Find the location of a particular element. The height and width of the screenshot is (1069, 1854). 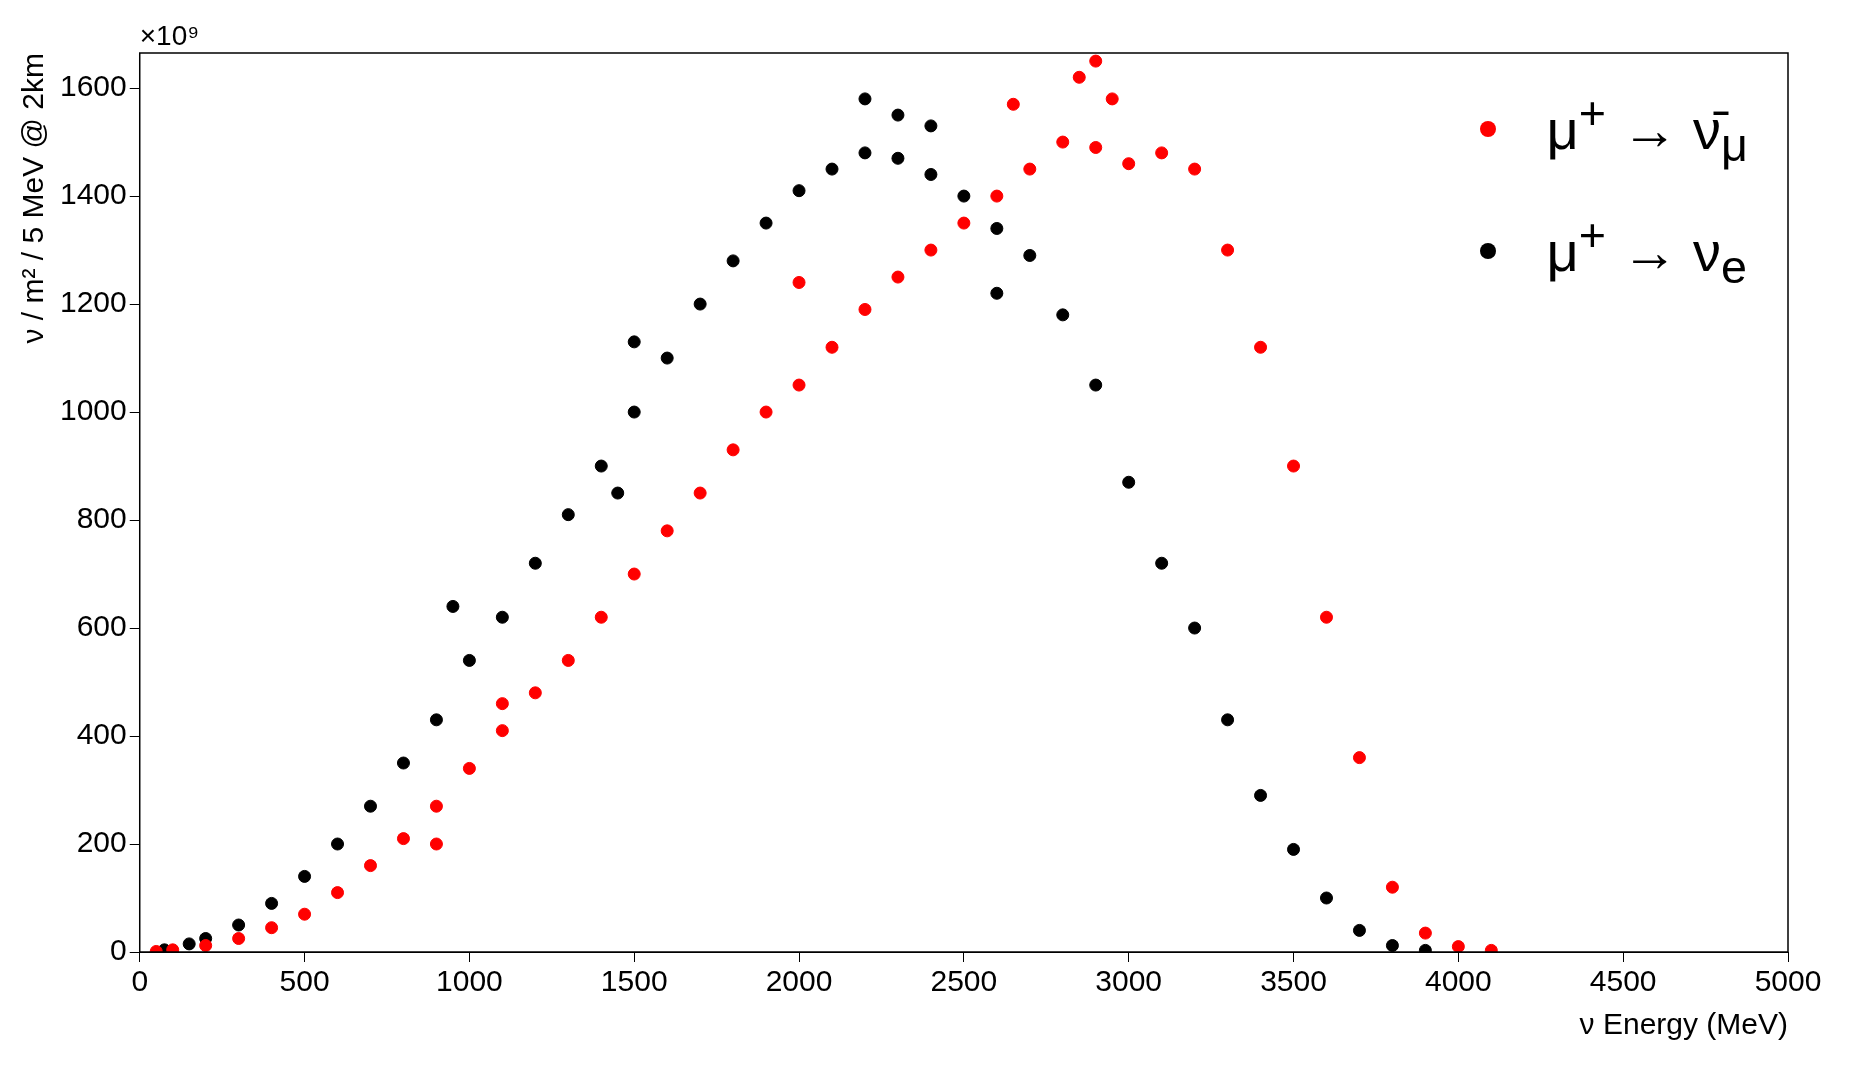

x-tick-label: 5000 is located at coordinates (1788, 981).